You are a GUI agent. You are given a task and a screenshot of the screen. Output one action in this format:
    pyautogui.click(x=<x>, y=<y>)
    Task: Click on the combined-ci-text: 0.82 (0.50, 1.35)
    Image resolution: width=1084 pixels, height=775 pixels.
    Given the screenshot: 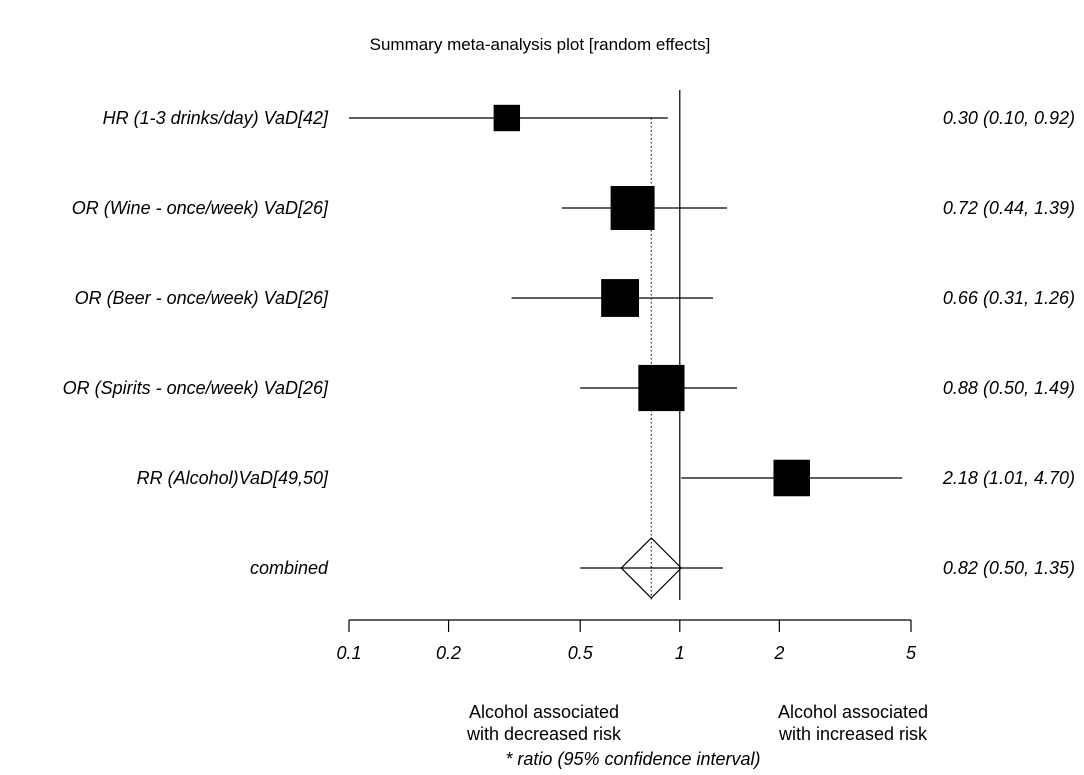 What is the action you would take?
    pyautogui.click(x=1009, y=568)
    